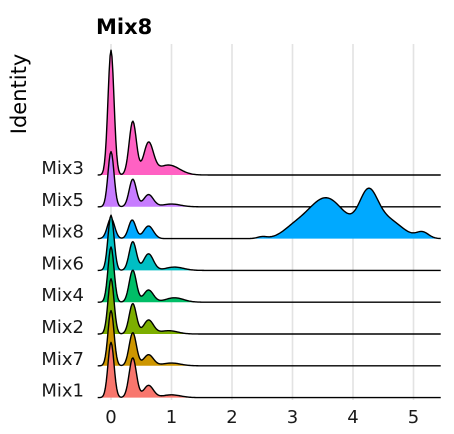  Describe the element at coordinates (352, 417) in the screenshot. I see `x-tick-label: 4` at that location.